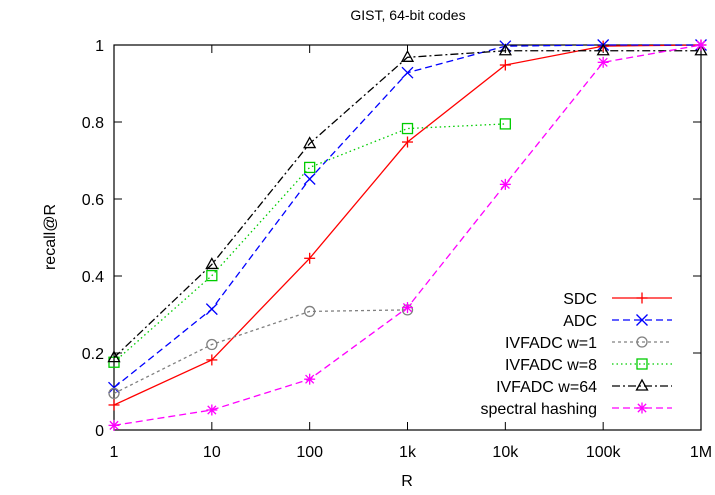  What do you see at coordinates (50, 237) in the screenshot?
I see `y-axis-label: recall@R` at bounding box center [50, 237].